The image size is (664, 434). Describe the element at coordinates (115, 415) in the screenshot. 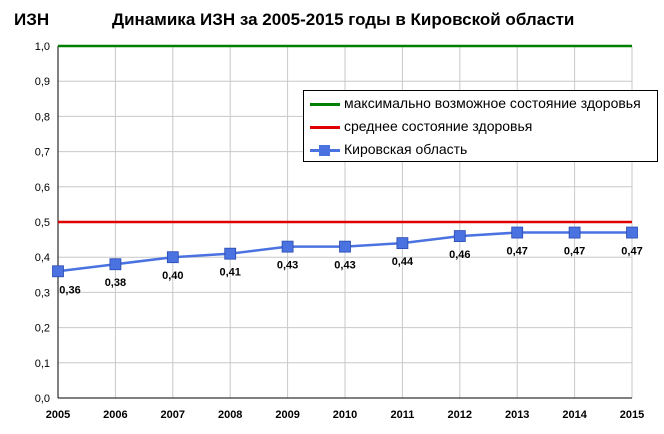

I see `x-tick-label: 2006` at that location.